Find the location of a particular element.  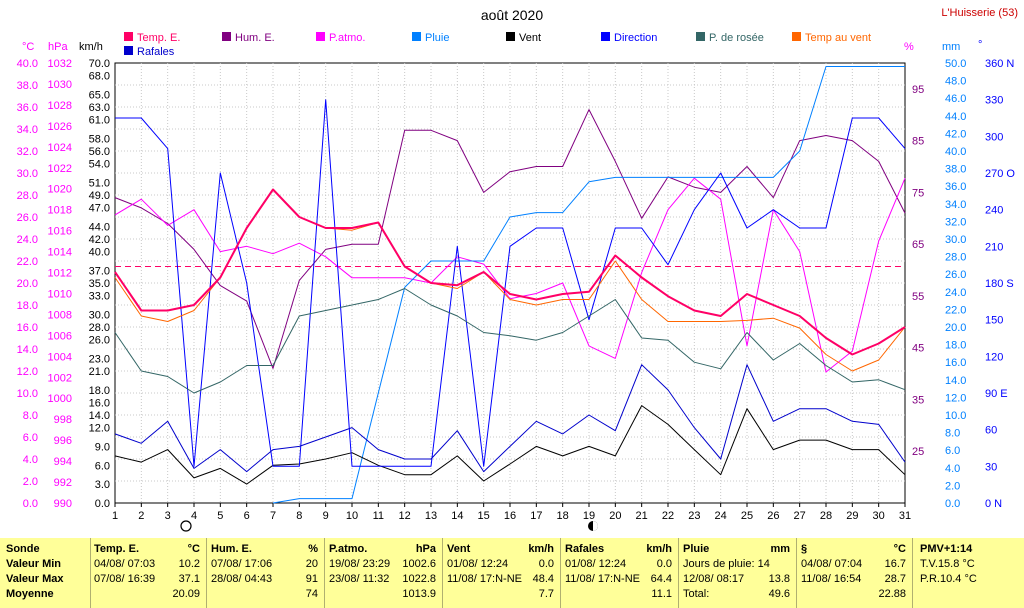

rain-tick-label: 16.0 is located at coordinates (955, 363).